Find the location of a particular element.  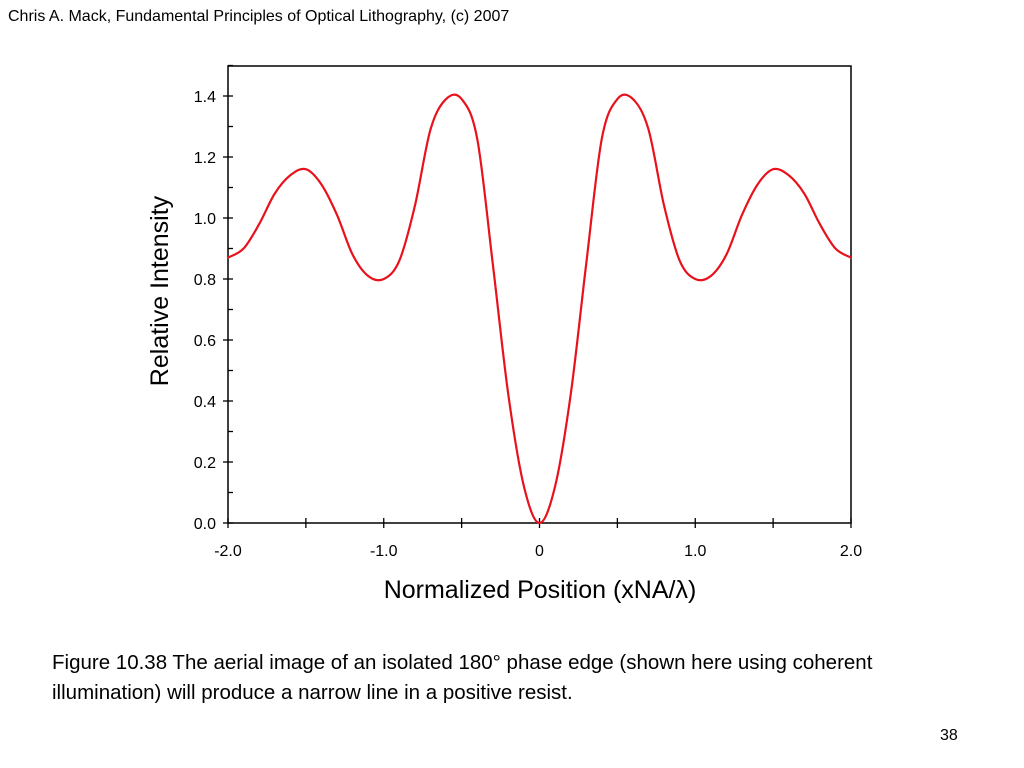

y-tick-label: 0.6 is located at coordinates (205, 341).